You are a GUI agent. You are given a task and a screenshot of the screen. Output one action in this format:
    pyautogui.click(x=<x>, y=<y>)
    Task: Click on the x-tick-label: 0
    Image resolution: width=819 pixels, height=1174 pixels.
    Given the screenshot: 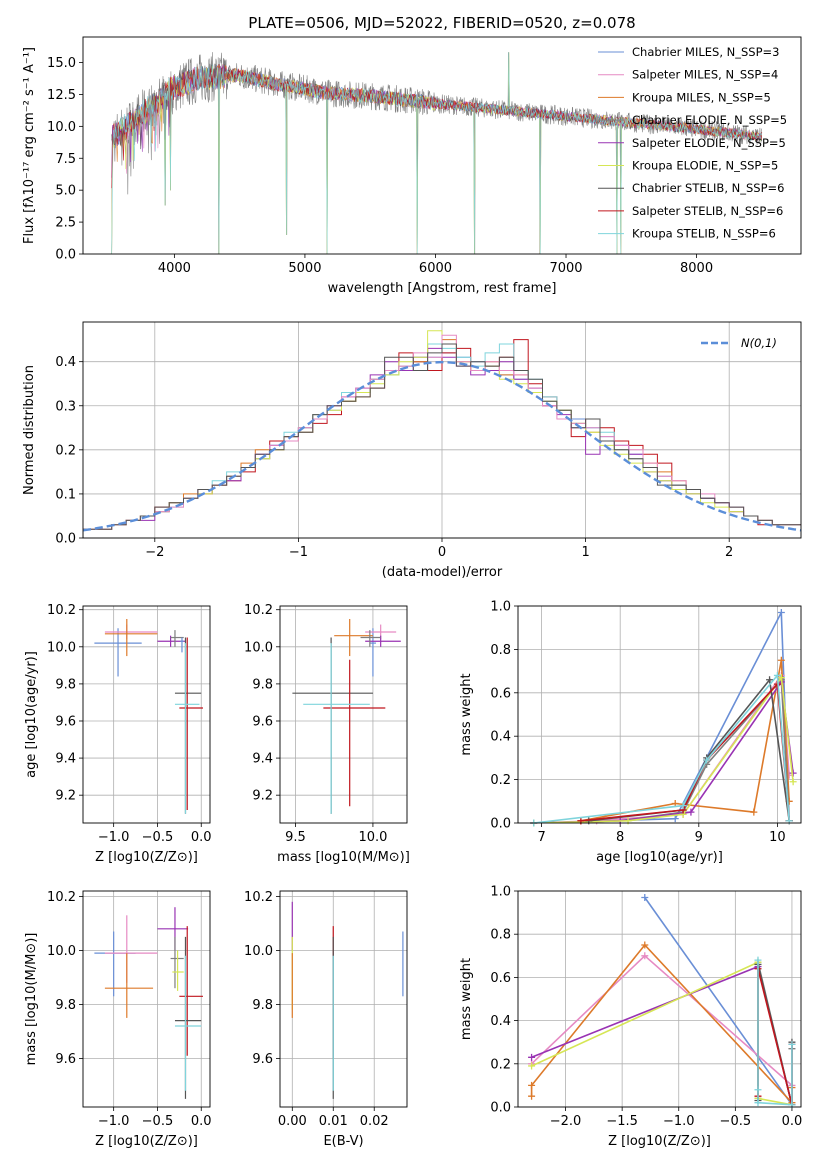 What is the action you would take?
    pyautogui.click(x=442, y=552)
    